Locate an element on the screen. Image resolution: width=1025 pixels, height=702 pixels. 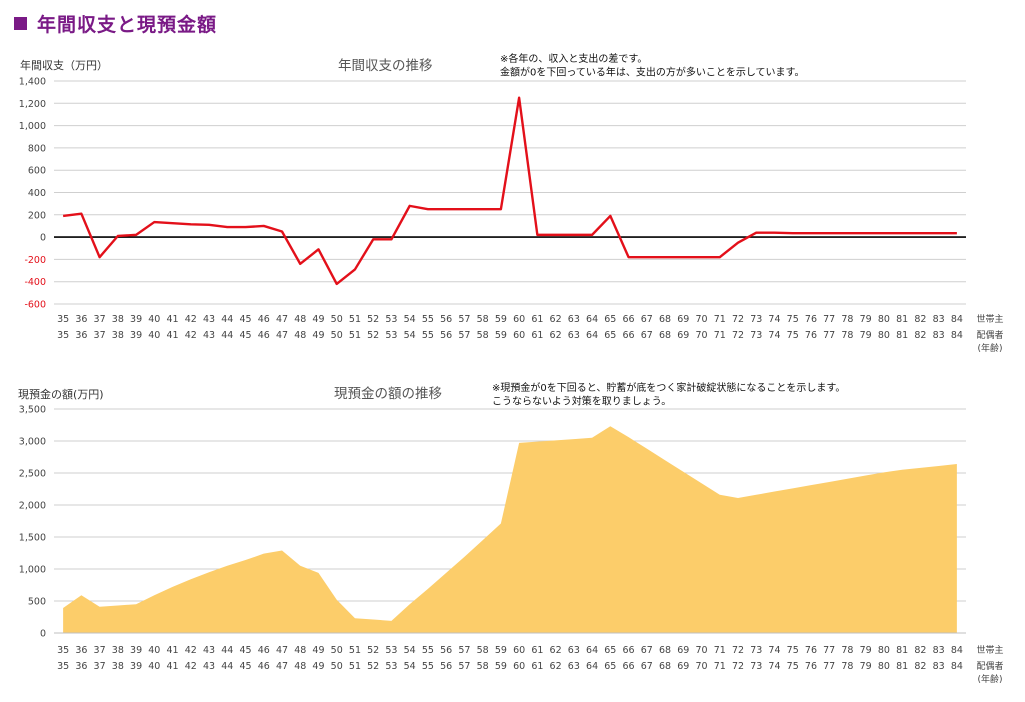
x-tick-label-householder: 63 is located at coordinates (574, 319).